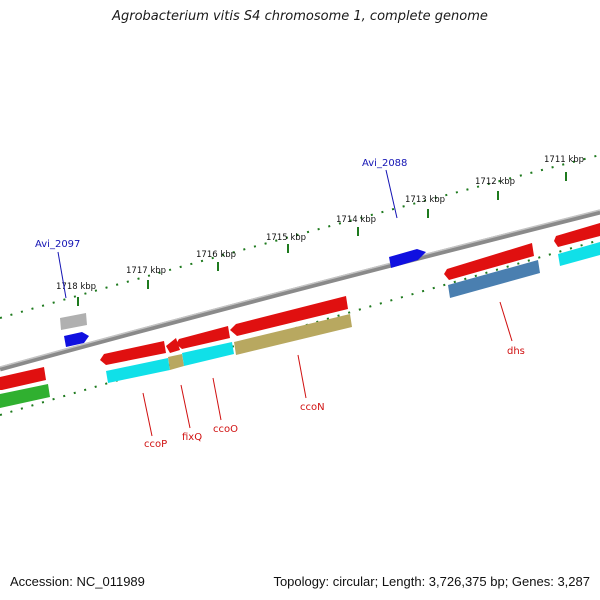  I want to click on gene-right-red, so click(577, 235).